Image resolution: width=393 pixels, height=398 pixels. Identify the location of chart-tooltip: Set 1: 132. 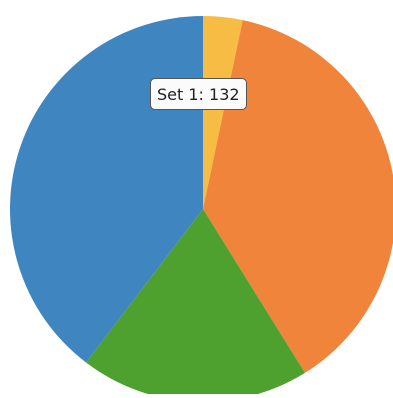
(198, 94).